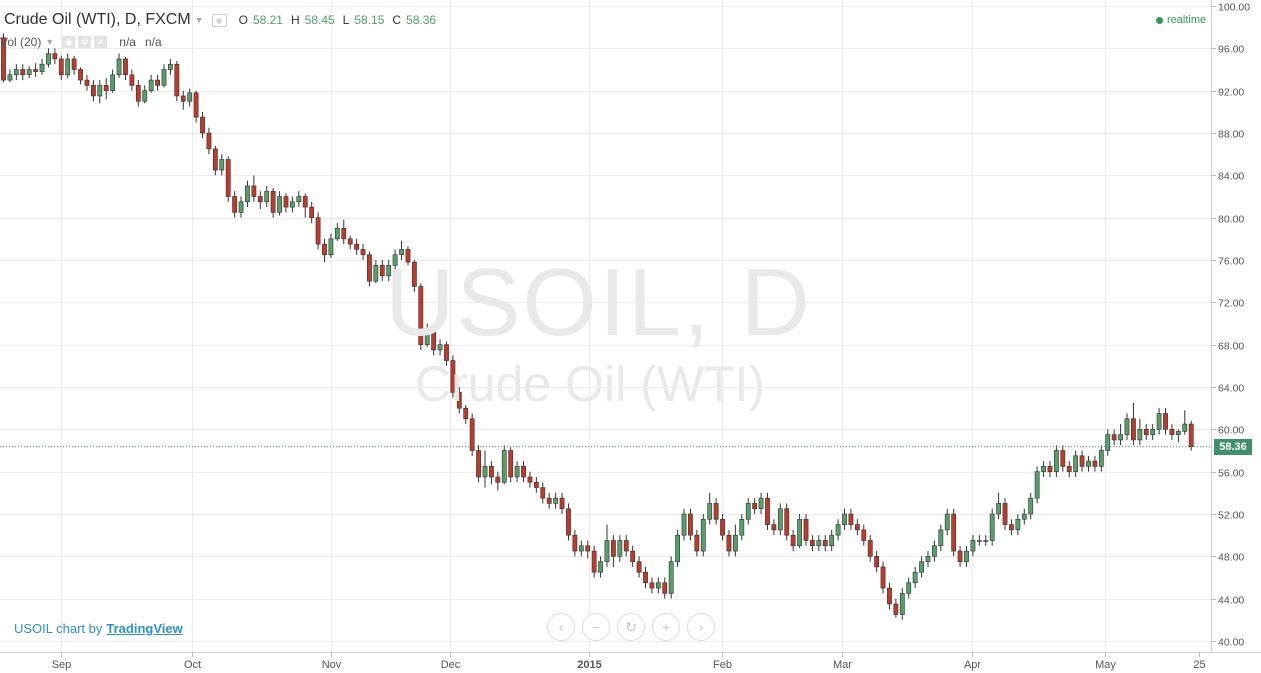 This screenshot has width=1261, height=673. Describe the element at coordinates (972, 665) in the screenshot. I see `time-tick-label: Apr` at that location.